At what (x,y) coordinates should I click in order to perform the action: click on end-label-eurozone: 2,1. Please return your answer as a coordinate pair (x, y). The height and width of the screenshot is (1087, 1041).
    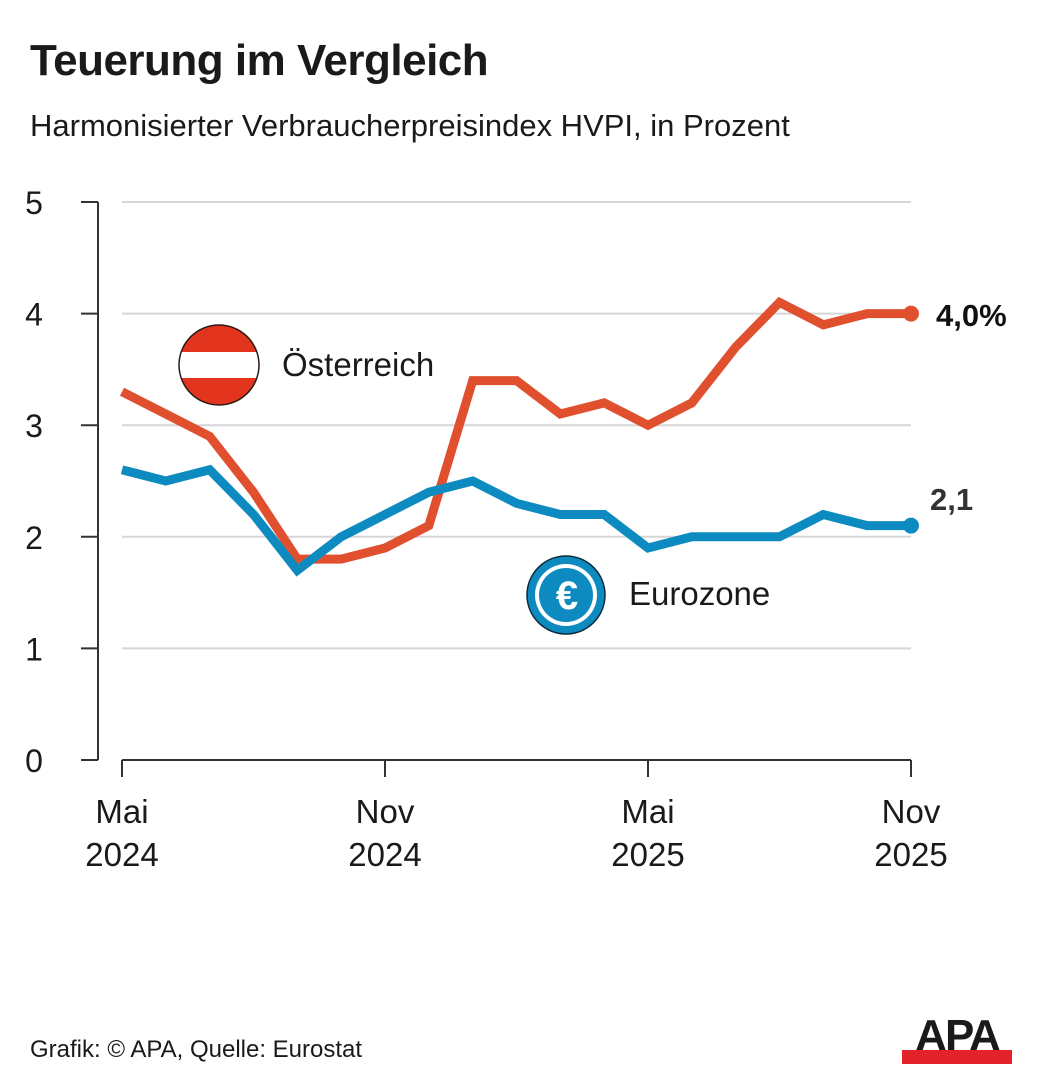
    Looking at the image, I should click on (951, 499).